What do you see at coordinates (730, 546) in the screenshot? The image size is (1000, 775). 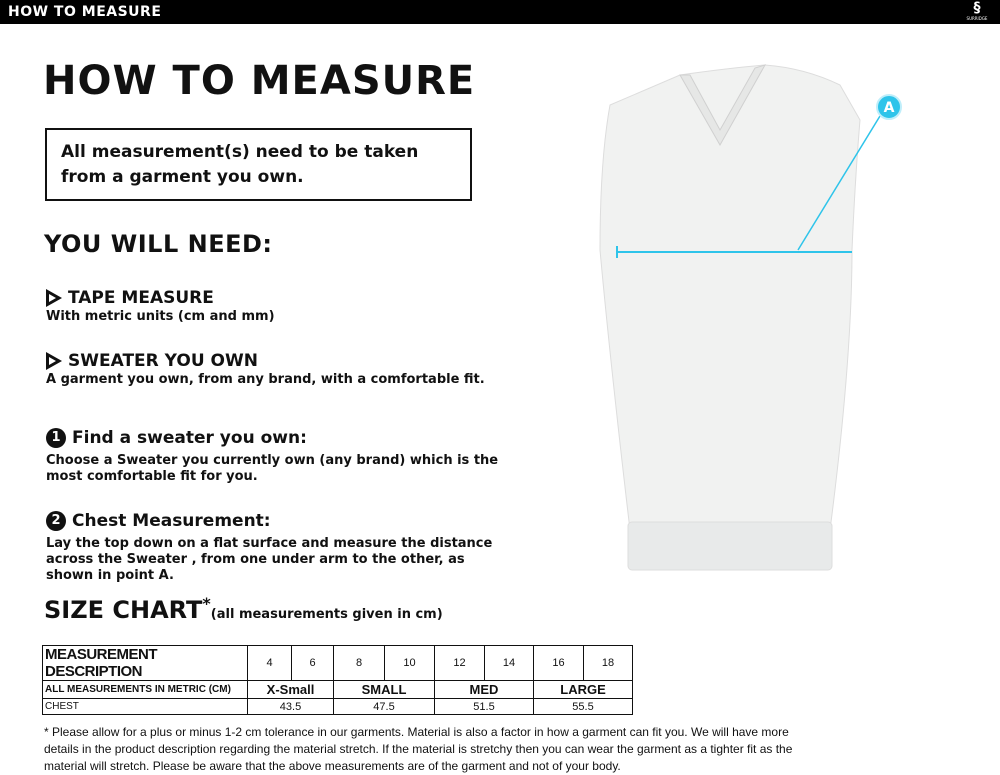 I see `sweater-hem` at bounding box center [730, 546].